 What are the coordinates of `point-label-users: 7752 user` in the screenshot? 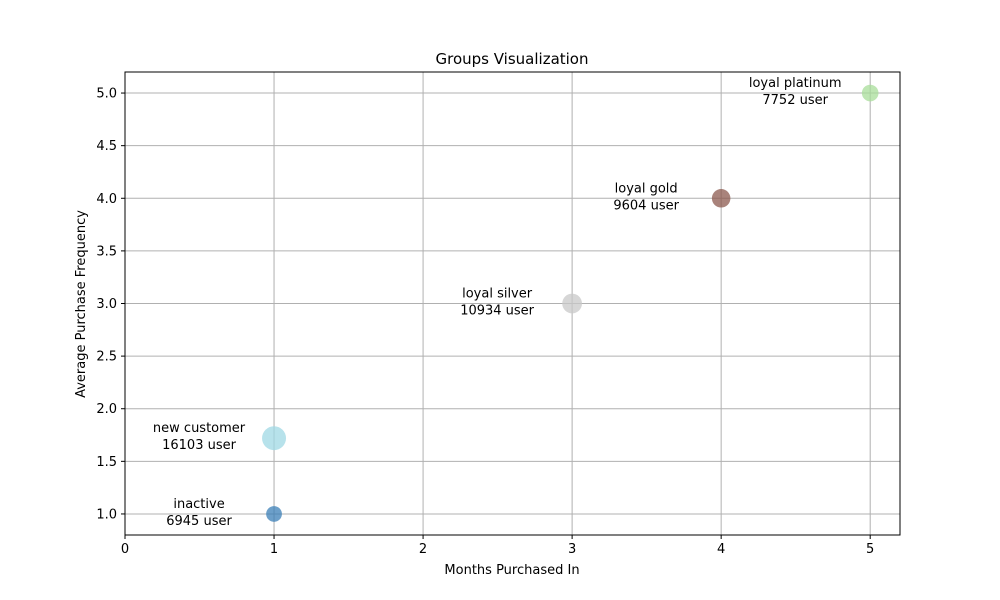 It's located at (795, 100).